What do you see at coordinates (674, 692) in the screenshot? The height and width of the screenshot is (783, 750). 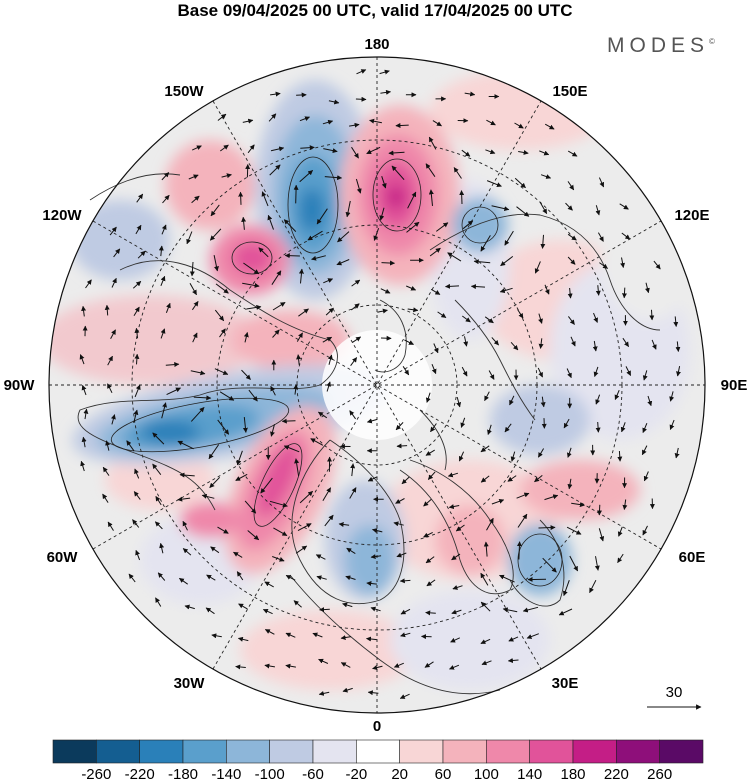 I see `reference-vector-label: 30` at bounding box center [674, 692].